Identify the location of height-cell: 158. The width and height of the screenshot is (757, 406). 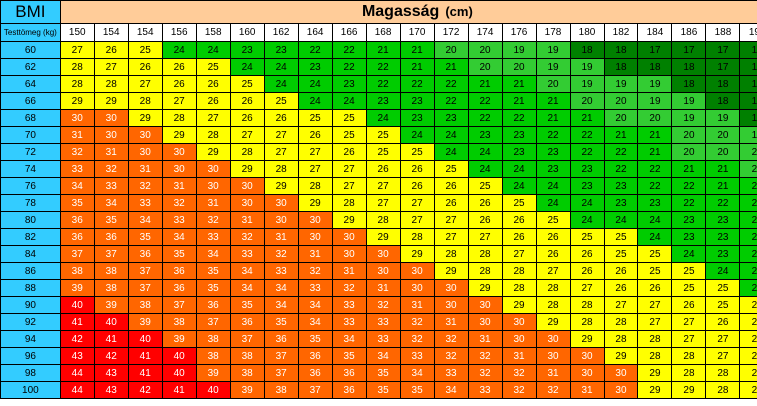
(213, 32).